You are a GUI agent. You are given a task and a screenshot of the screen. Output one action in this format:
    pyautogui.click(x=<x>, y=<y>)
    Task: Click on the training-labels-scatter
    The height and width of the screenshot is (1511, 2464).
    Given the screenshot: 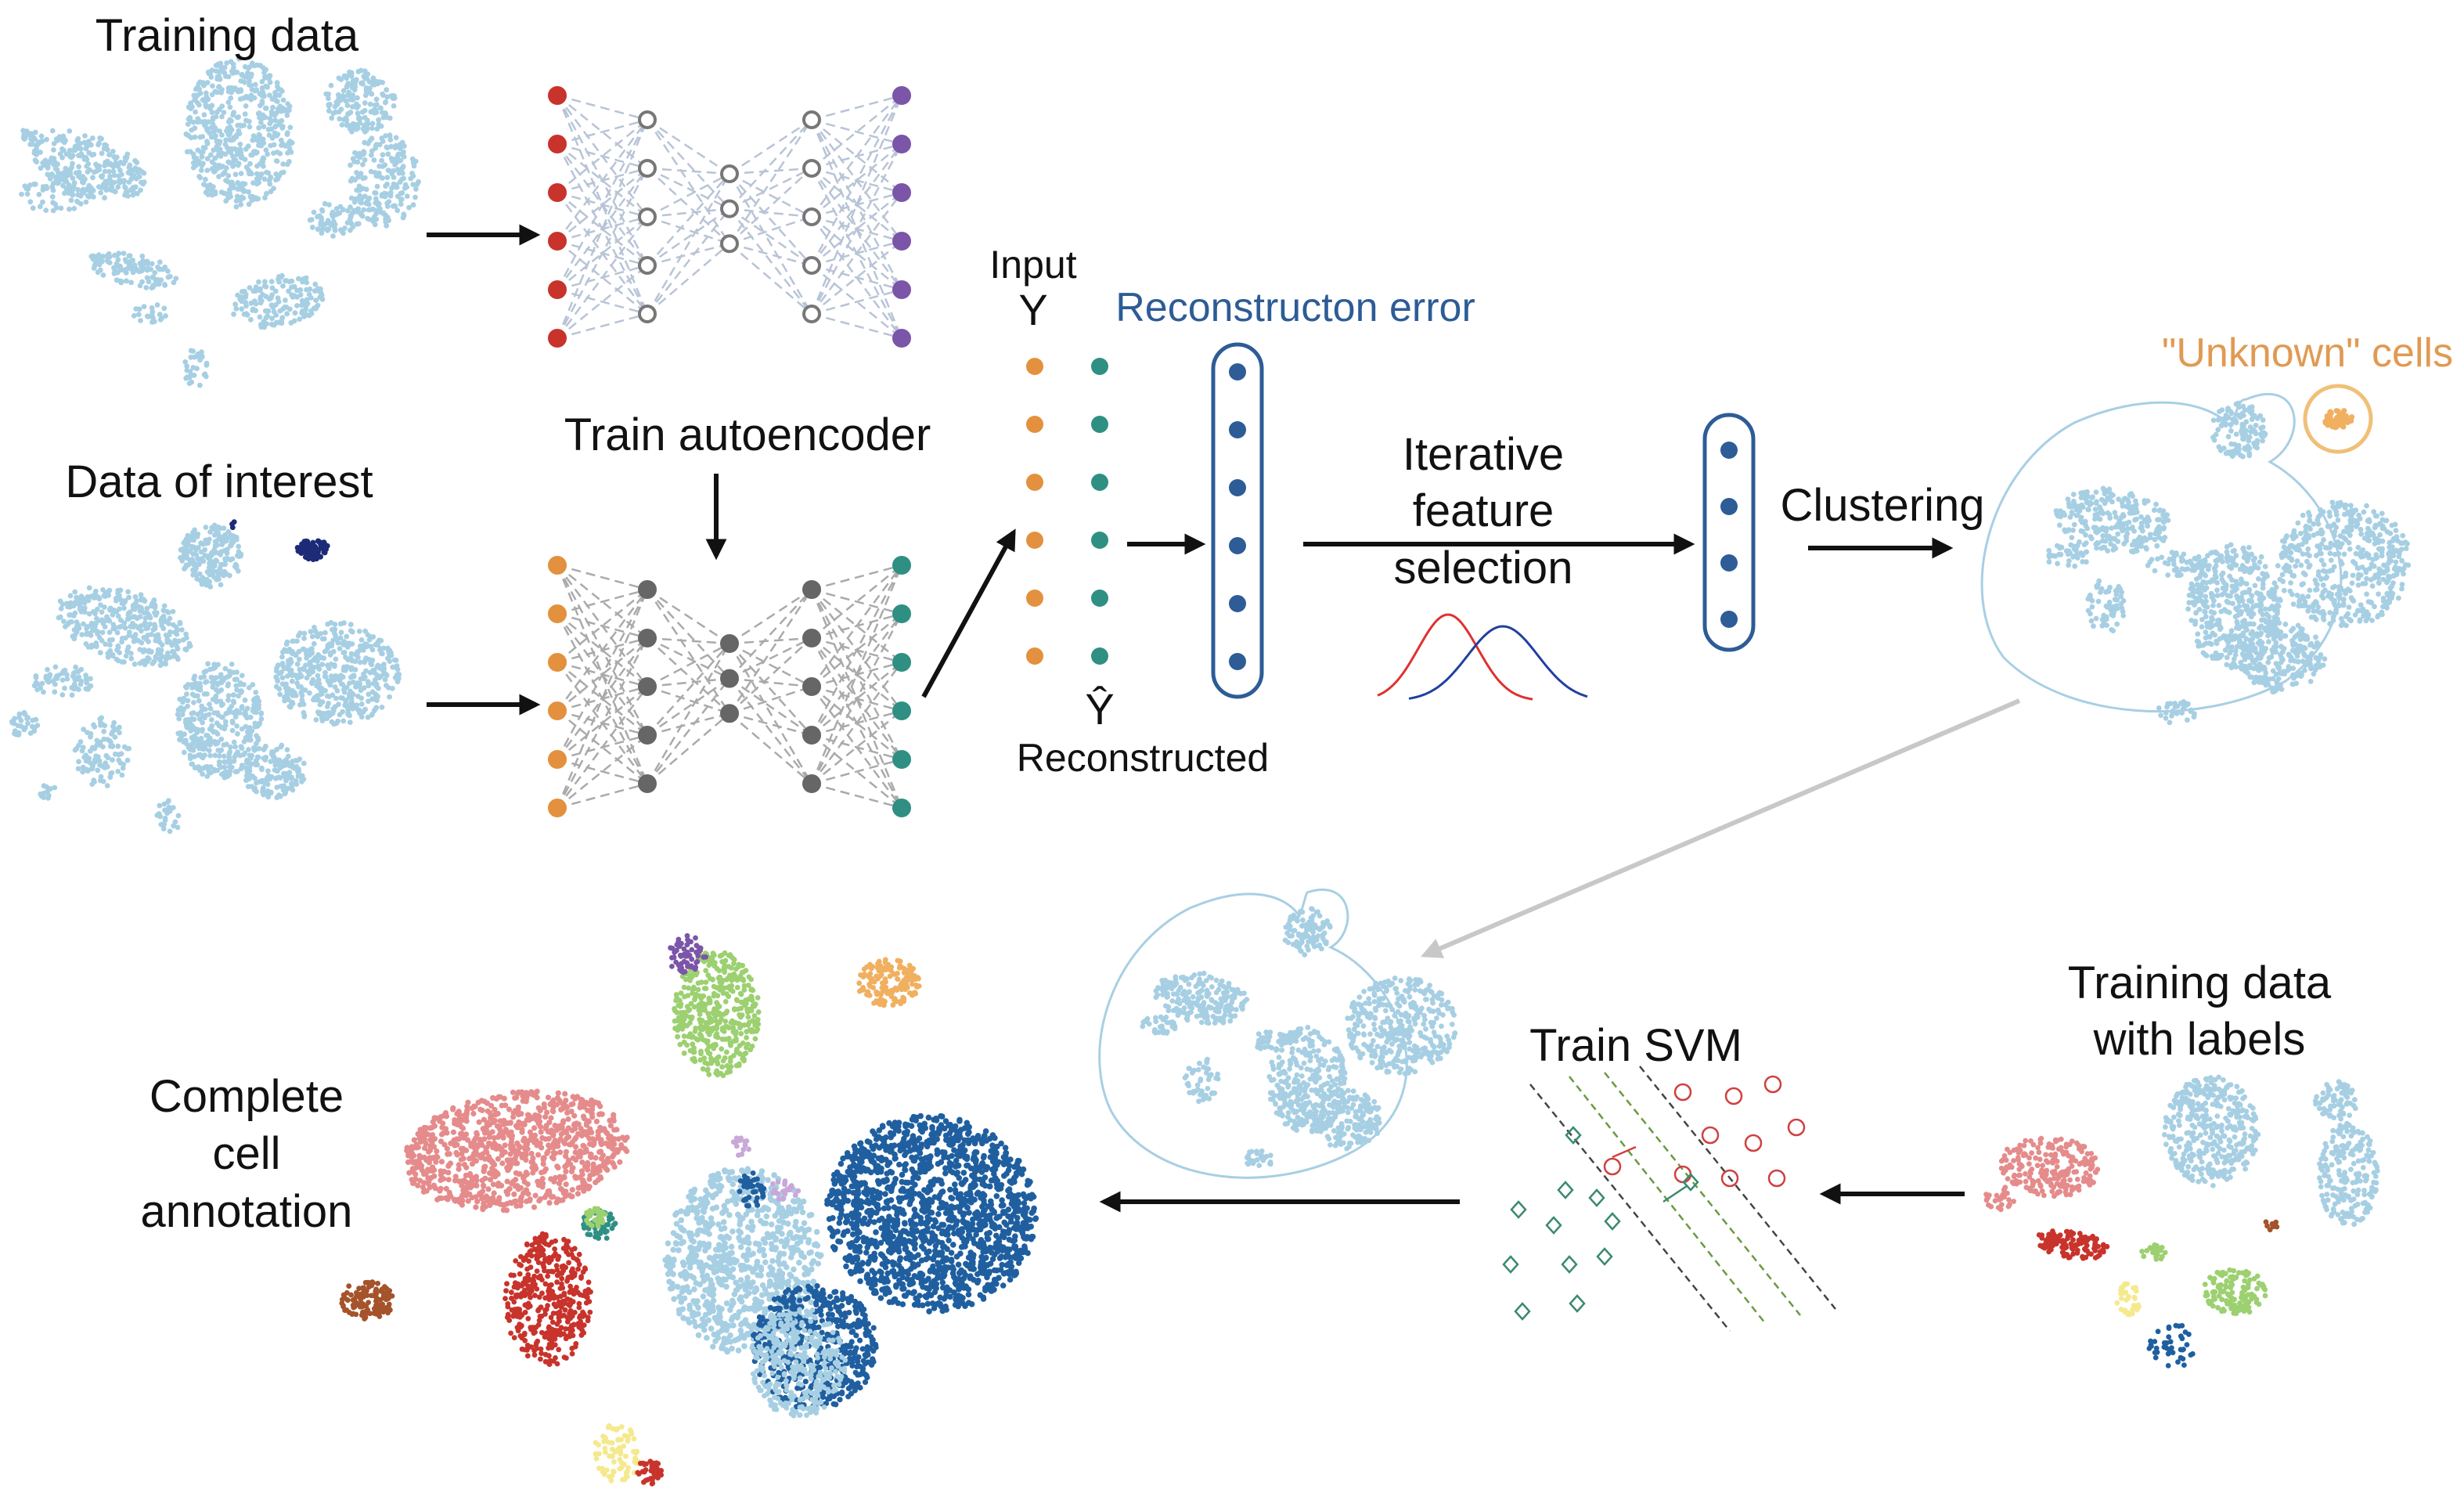 What is the action you would take?
    pyautogui.click(x=2181, y=1221)
    